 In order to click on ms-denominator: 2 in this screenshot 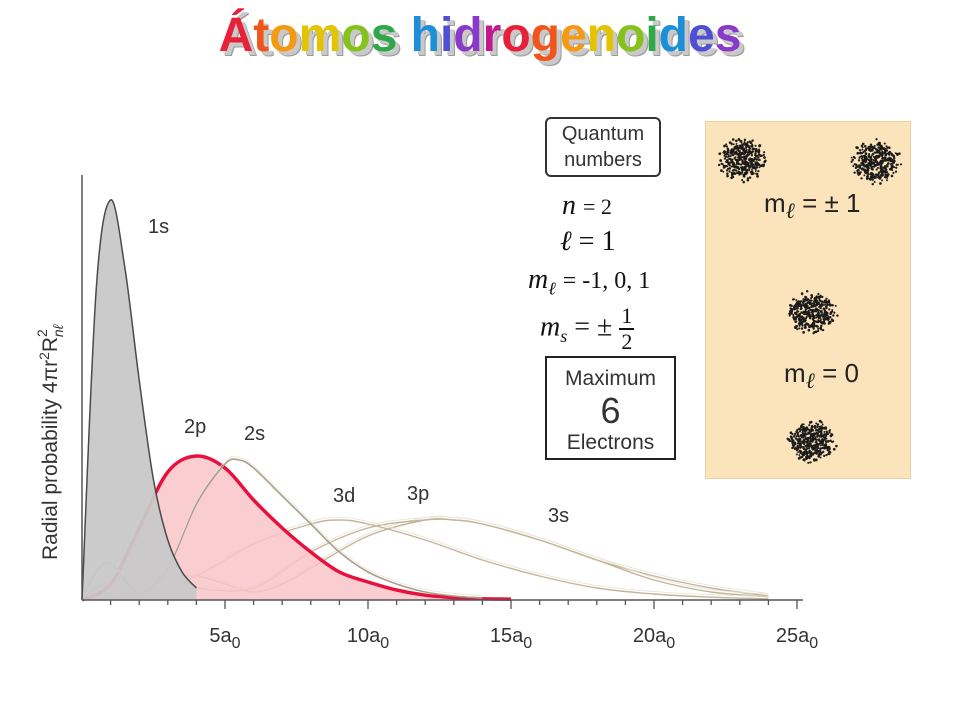, I will do `click(627, 341)`.